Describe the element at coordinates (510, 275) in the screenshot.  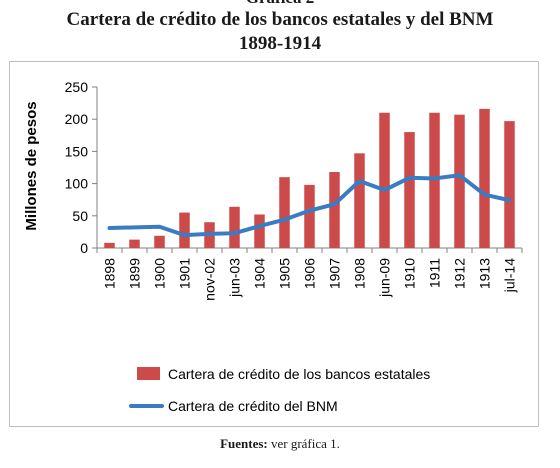
I see `x-tick-label: jul-14` at that location.